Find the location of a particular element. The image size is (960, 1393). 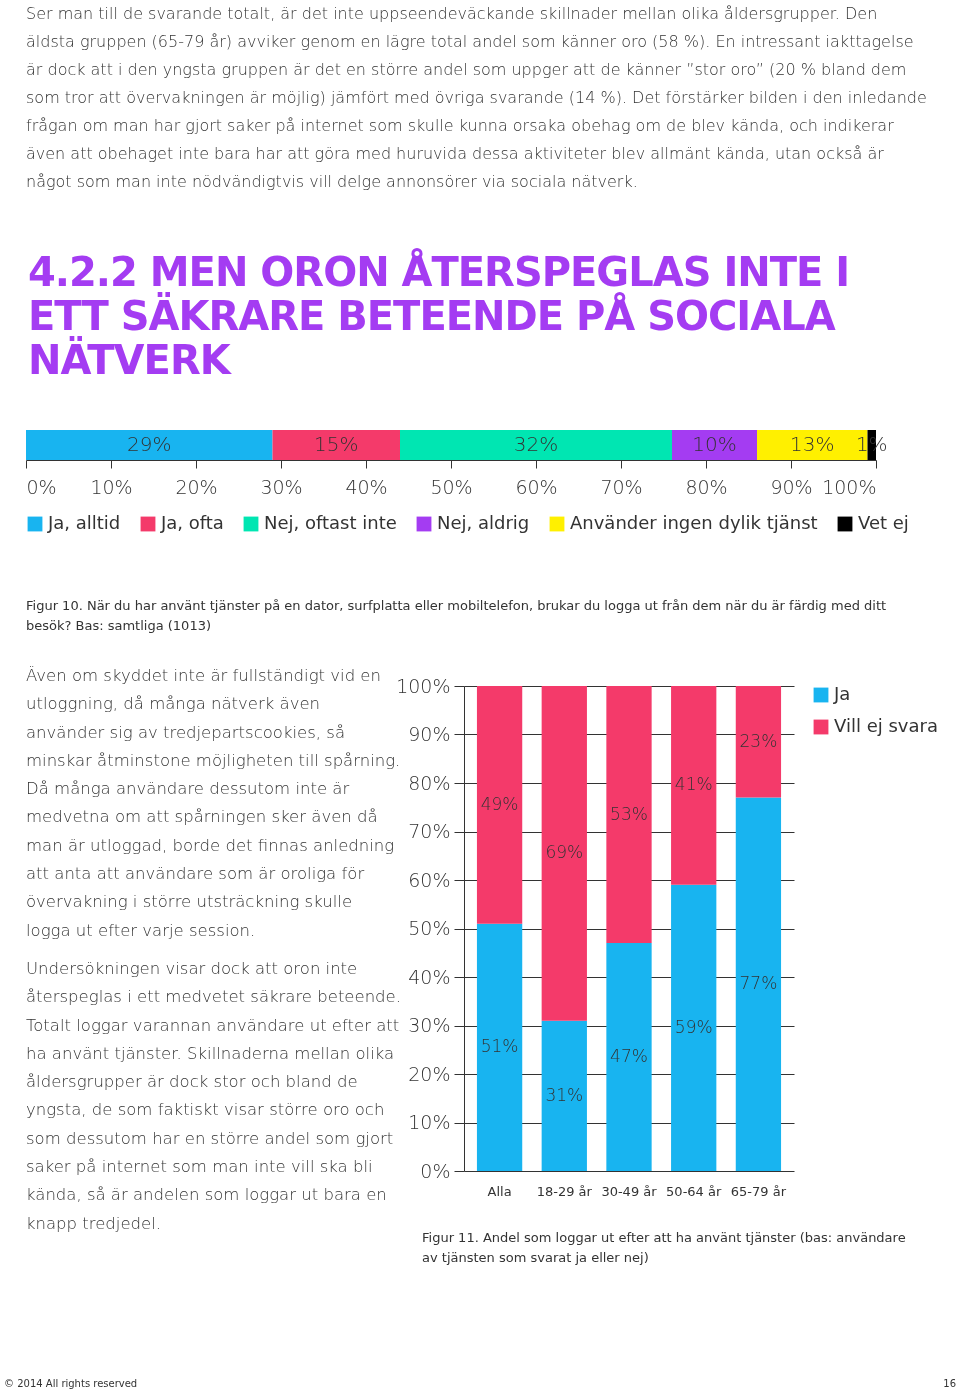

y-tick-label: 100% is located at coordinates (423, 685).